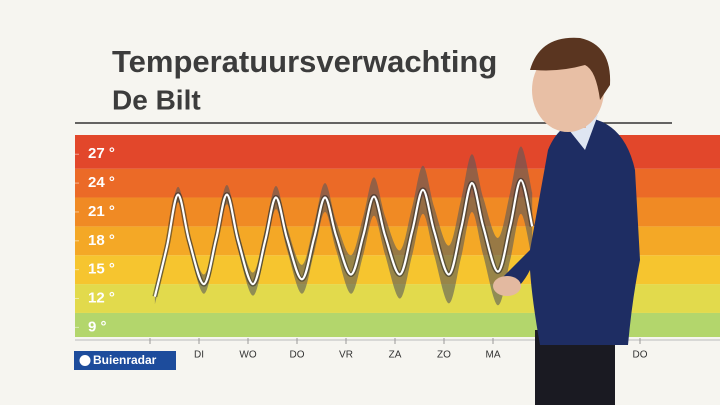 The height and width of the screenshot is (405, 720). Describe the element at coordinates (199, 355) in the screenshot. I see `x-tick-label: DI` at that location.